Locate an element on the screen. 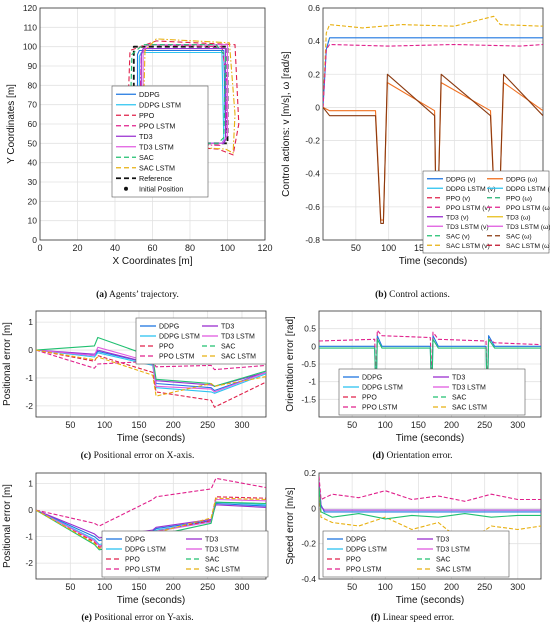  legend-label: DDPG LSTM is located at coordinates (366, 550).